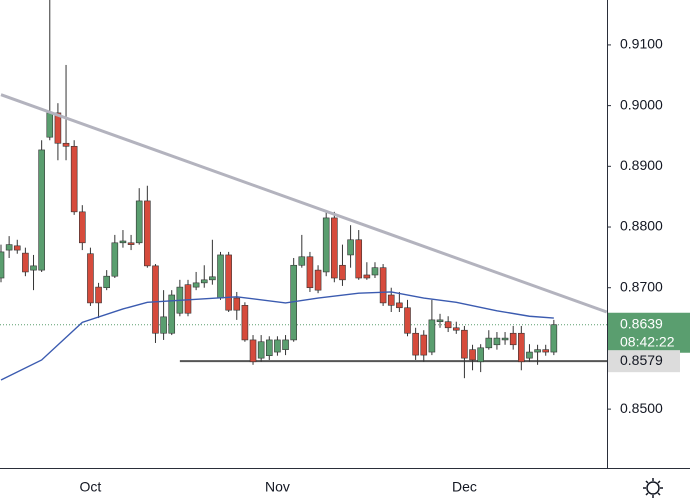  Describe the element at coordinates (641, 286) in the screenshot. I see `y-tick-label: 0.8700` at that location.